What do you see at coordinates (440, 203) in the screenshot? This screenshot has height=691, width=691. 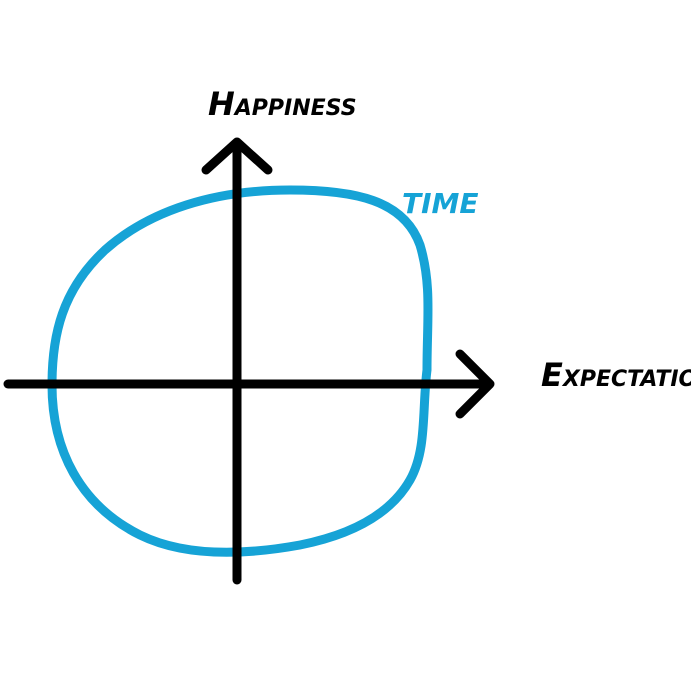 I see `curve-label: TIME` at bounding box center [440, 203].